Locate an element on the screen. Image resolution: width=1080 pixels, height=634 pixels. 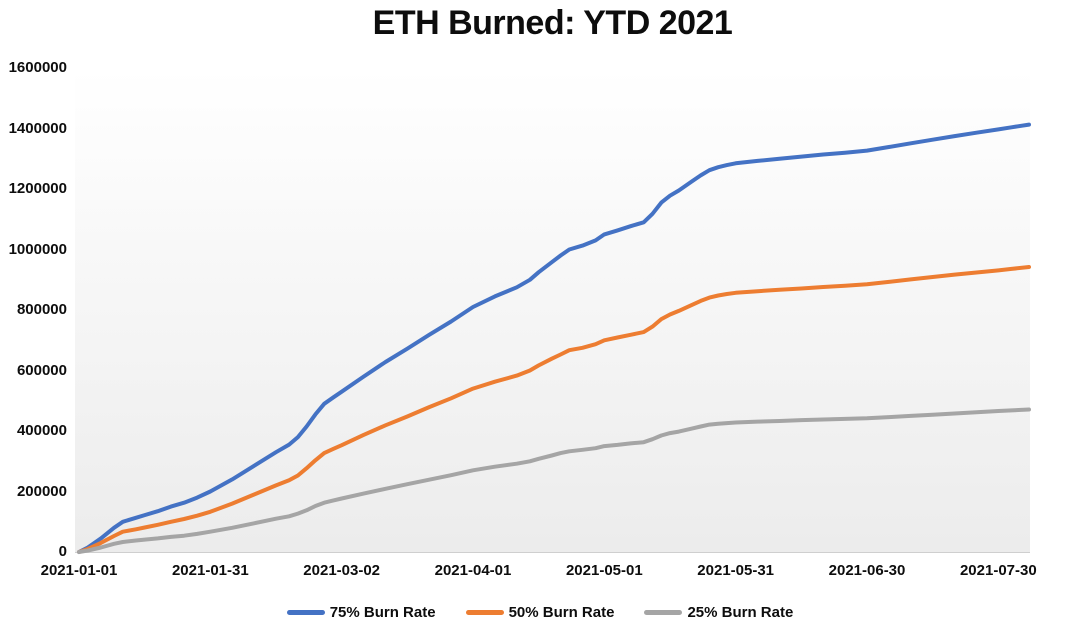
y-tick-label: 1400000 is located at coordinates (37, 128).